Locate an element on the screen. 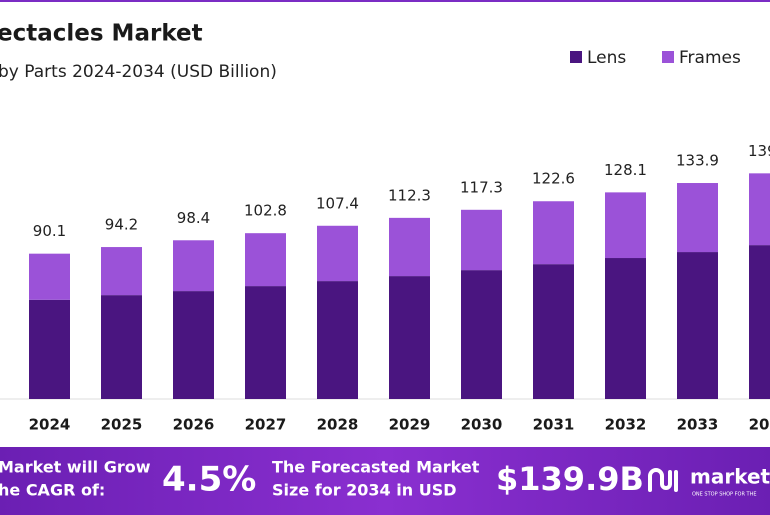 The image size is (770, 515). x-tick-label: 2025 is located at coordinates (122, 425).